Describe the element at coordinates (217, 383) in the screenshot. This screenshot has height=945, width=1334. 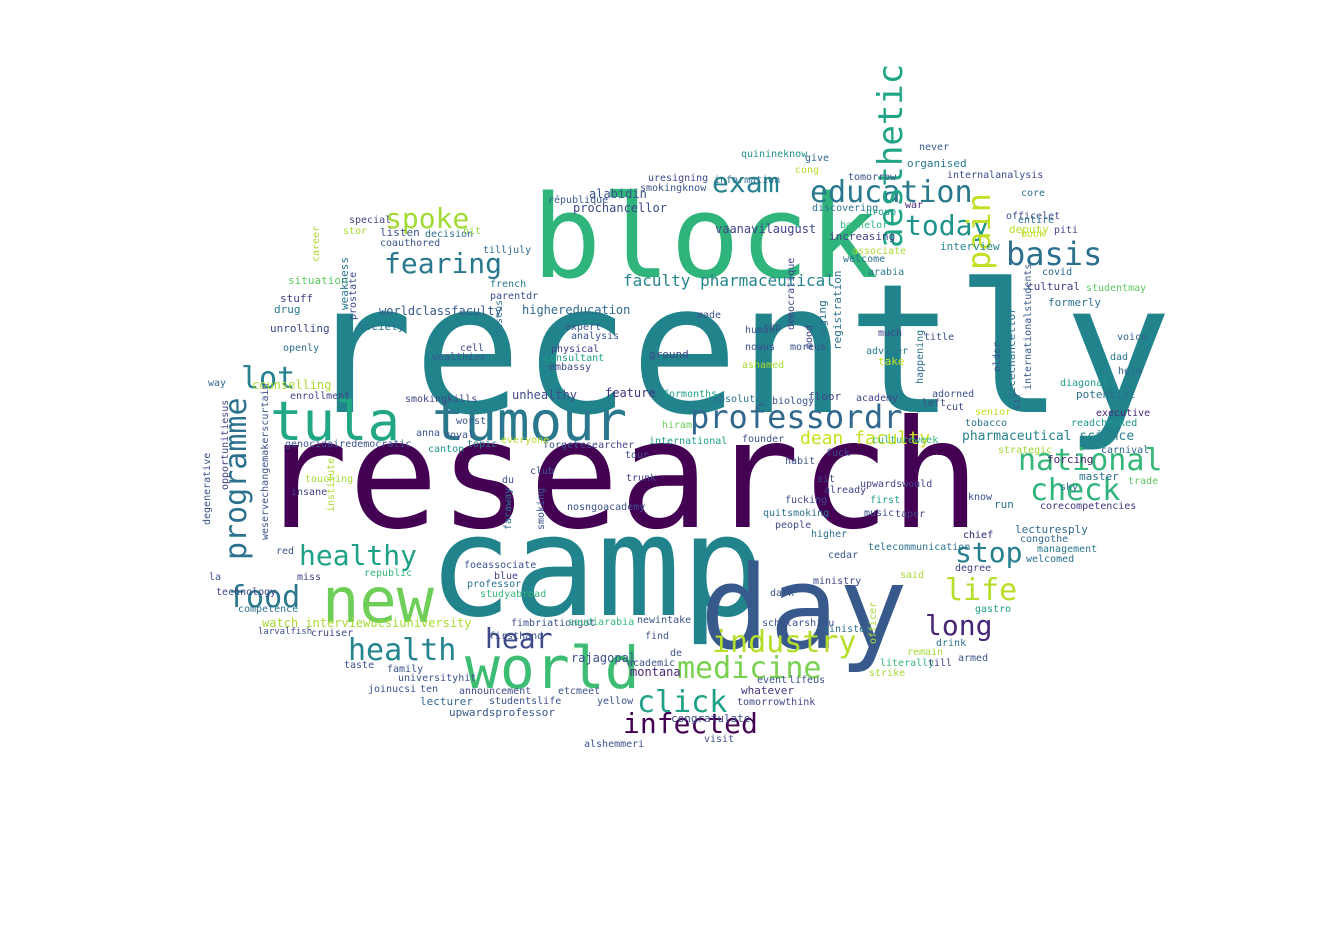
I see `cloud-word: way` at that location.